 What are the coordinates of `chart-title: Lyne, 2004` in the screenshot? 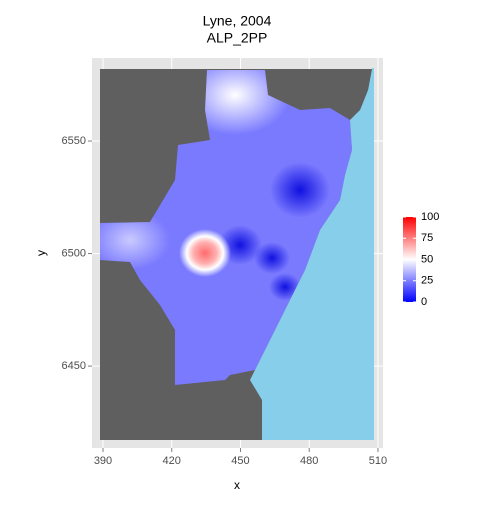 It's located at (237, 21).